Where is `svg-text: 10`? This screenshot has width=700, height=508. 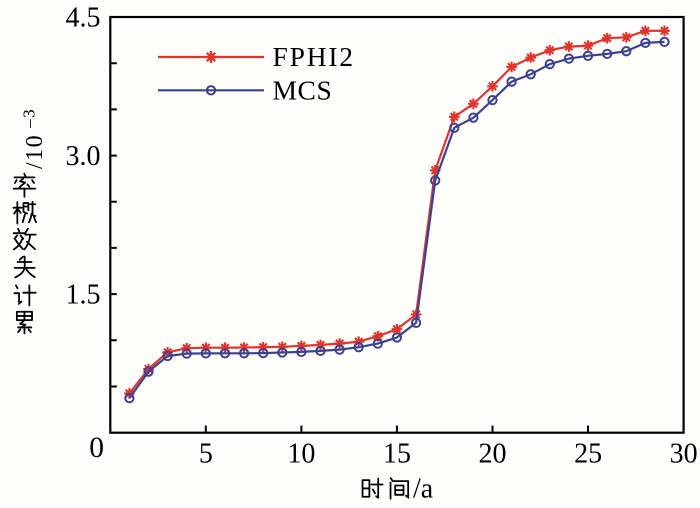 svg-text: 10 is located at coordinates (301, 453).